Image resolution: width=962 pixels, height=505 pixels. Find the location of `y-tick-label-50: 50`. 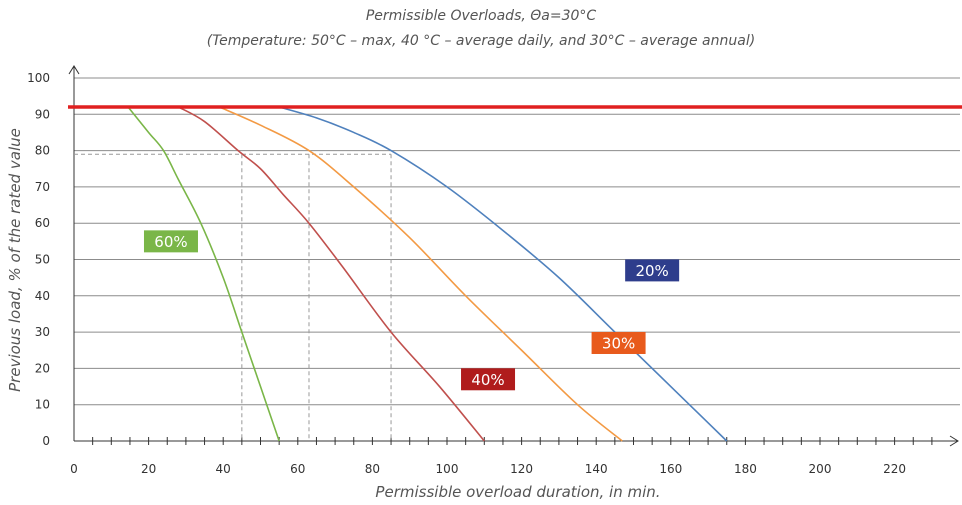

y-tick-label-50: 50 is located at coordinates (42, 260).